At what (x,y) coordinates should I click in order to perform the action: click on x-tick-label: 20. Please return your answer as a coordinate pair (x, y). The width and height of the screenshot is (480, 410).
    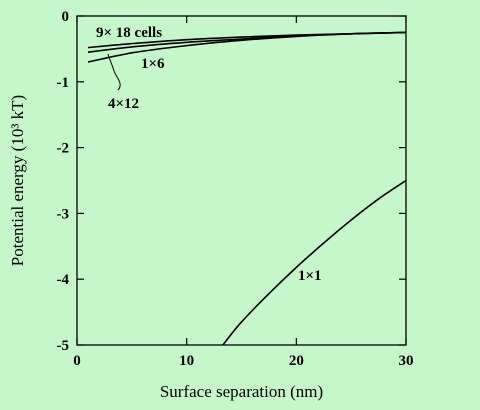
    Looking at the image, I should click on (296, 361).